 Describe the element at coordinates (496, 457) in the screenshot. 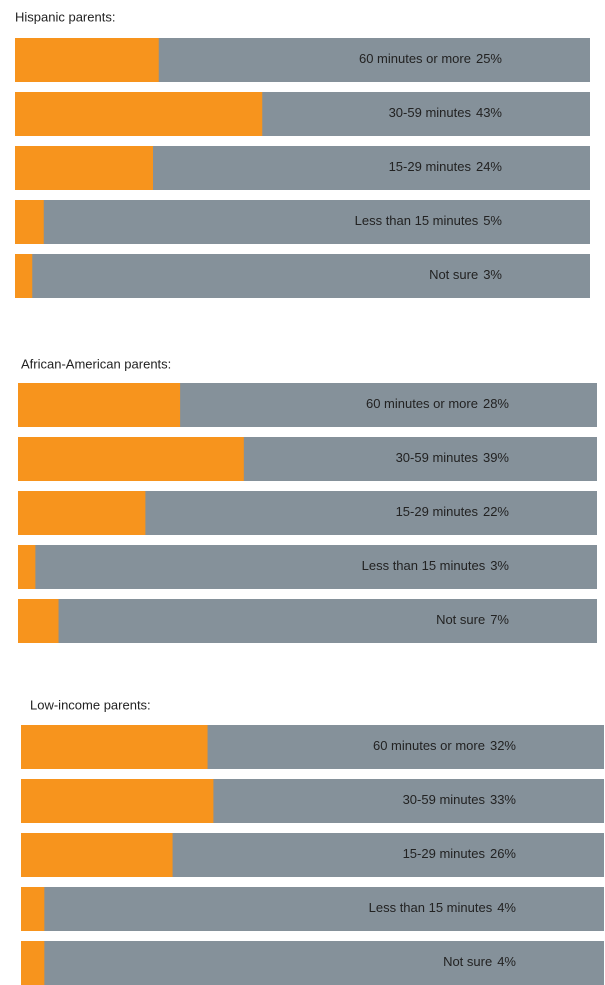

I see `value-label: 39%` at that location.